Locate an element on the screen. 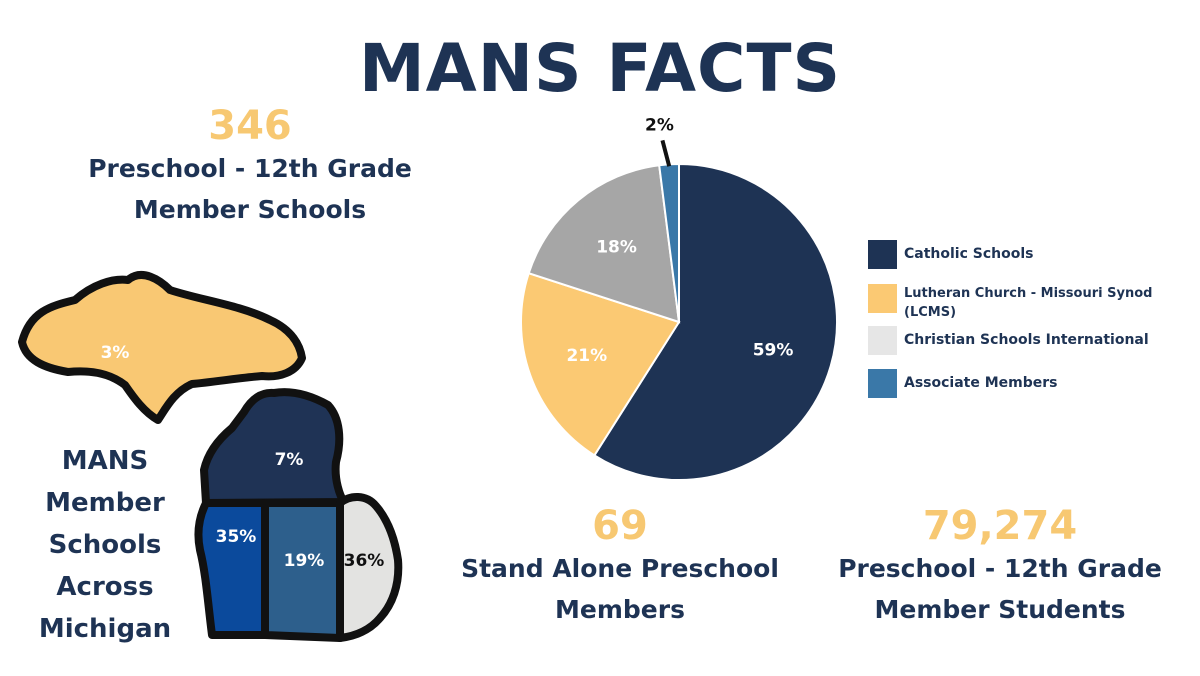 The height and width of the screenshot is (676, 1200). map-region-west-lower is located at coordinates (231, 569).